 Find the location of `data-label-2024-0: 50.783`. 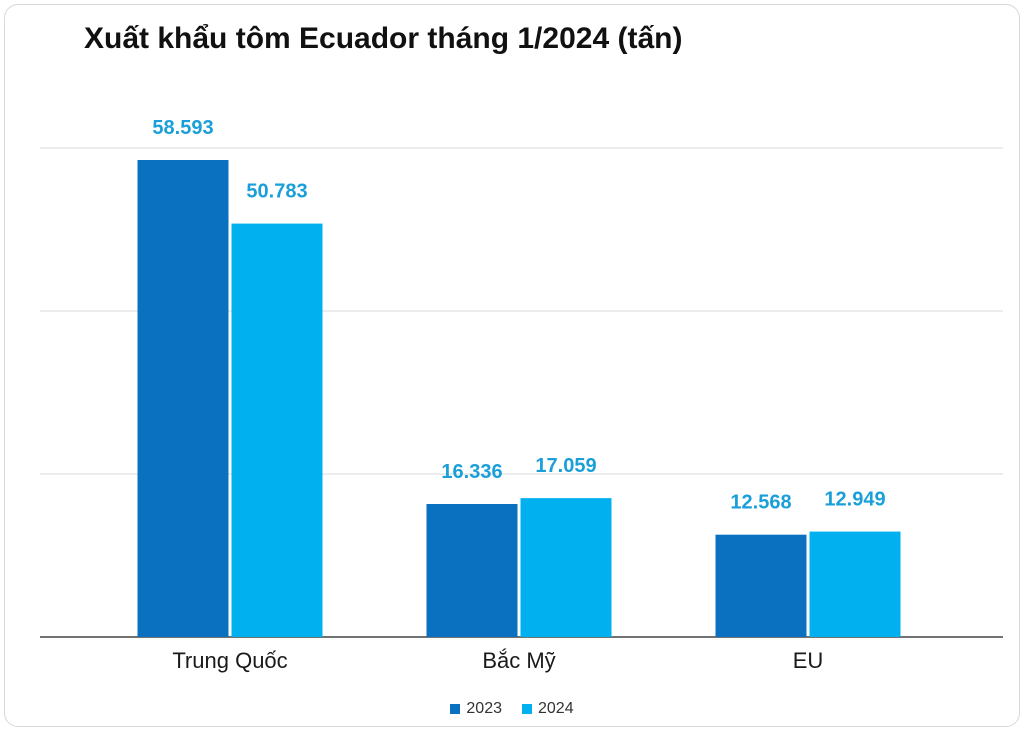

data-label-2024-0: 50.783 is located at coordinates (276, 192).